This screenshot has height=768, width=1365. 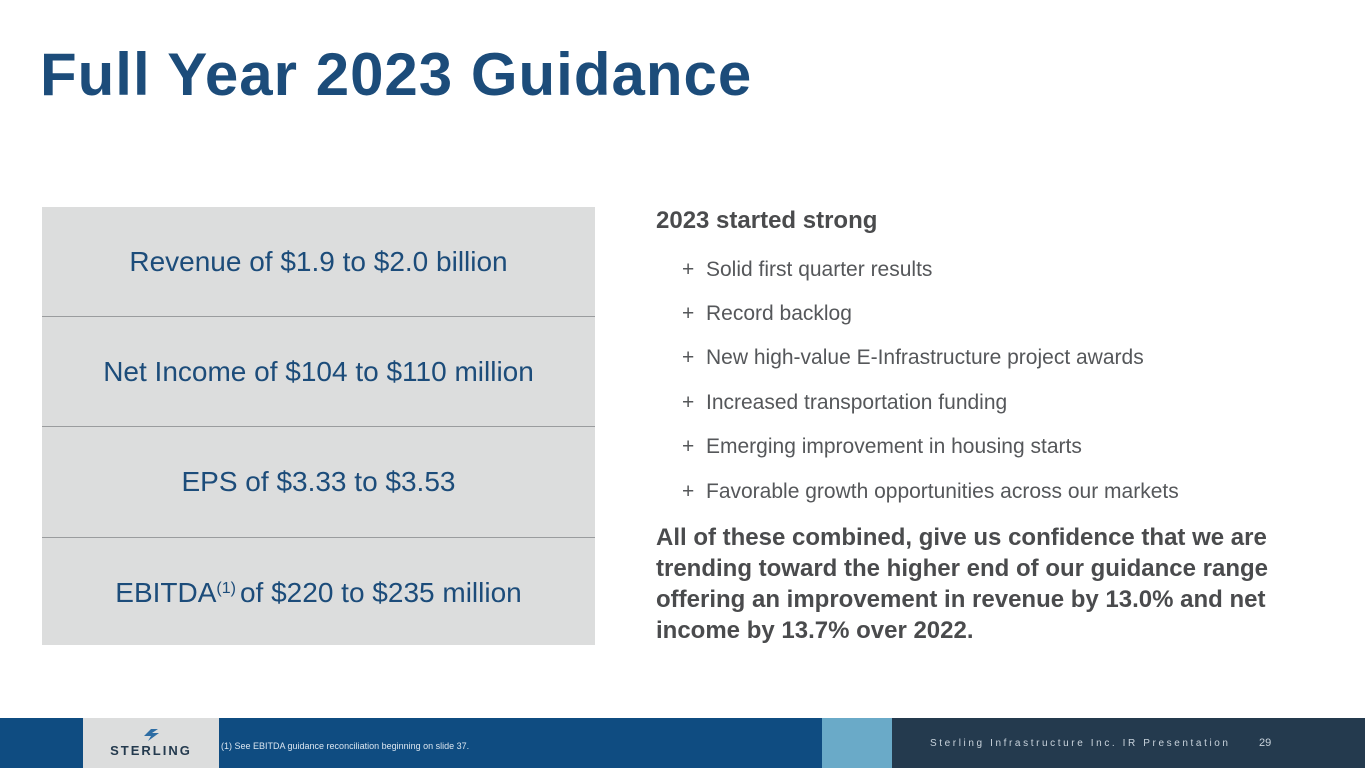 I want to click on bullet-item: + Increased transportation funding, so click(x=844, y=403).